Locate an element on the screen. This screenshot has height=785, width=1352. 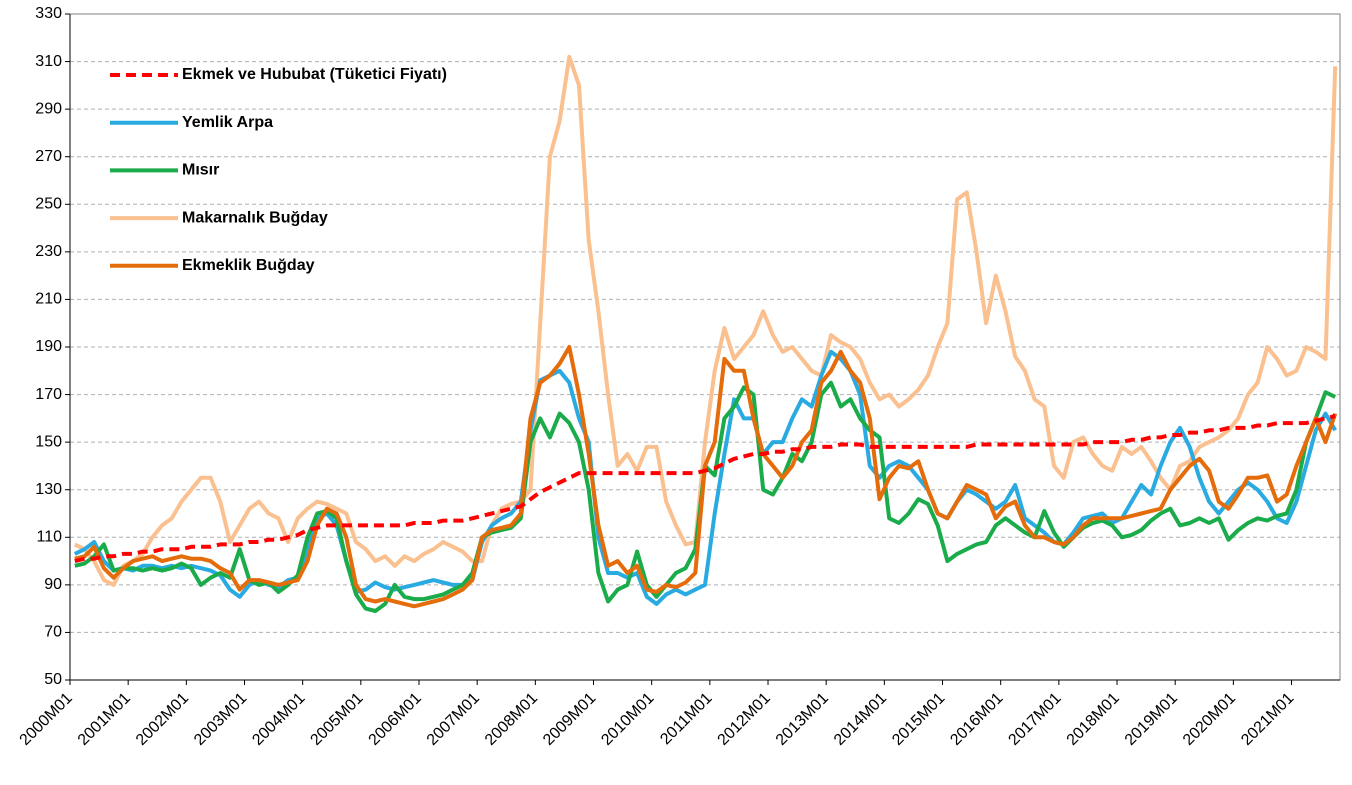
y-tick-label: 230 is located at coordinates (48, 251).